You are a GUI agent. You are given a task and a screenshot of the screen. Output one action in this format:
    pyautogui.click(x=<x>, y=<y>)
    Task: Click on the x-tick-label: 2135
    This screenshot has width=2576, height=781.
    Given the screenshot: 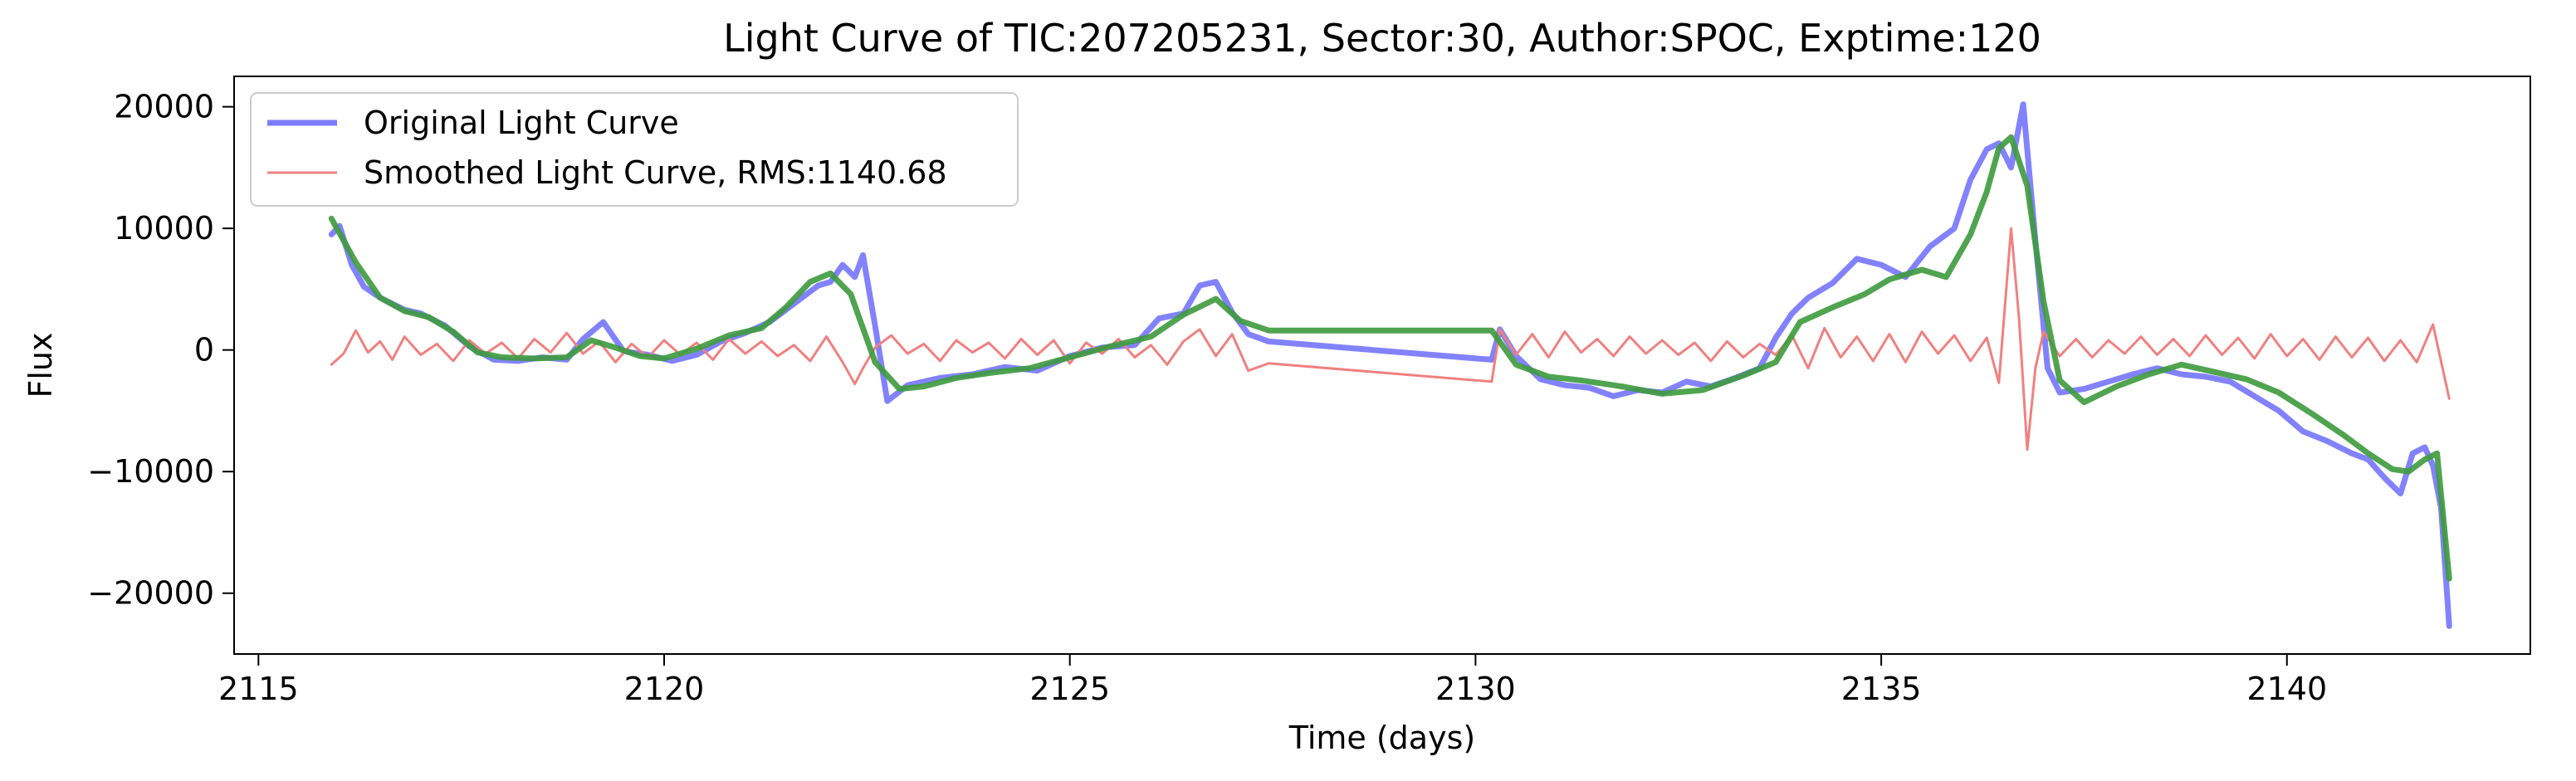 What is the action you would take?
    pyautogui.click(x=1881, y=689)
    